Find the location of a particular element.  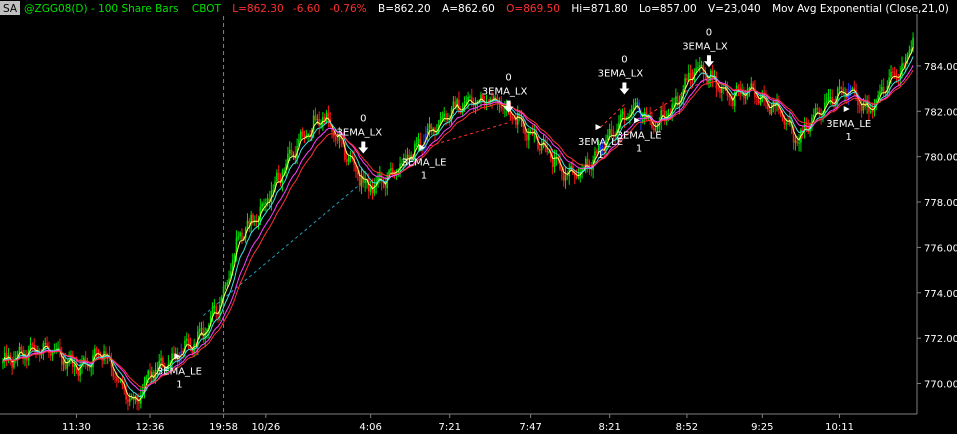

signal-qty: 0 is located at coordinates (508, 78).